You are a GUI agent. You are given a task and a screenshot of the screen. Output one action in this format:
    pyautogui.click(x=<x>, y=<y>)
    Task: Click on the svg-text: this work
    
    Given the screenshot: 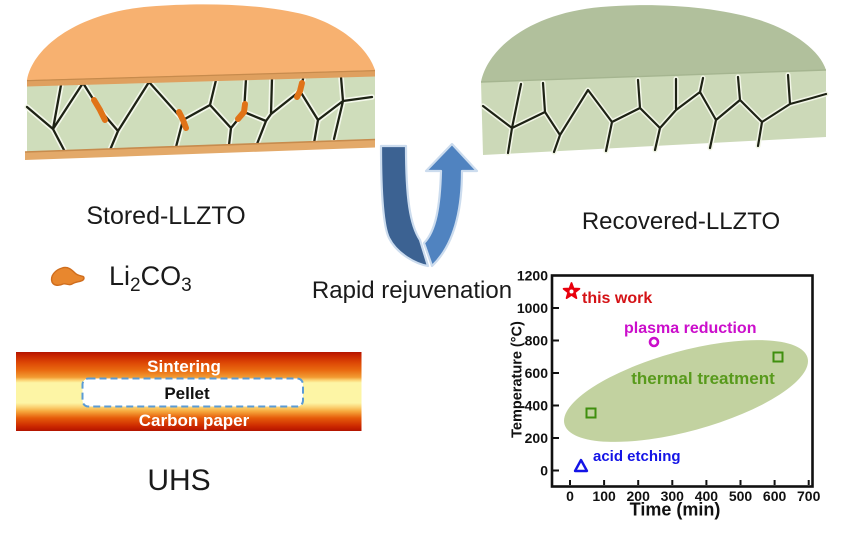 What is the action you would take?
    pyautogui.click(x=617, y=298)
    